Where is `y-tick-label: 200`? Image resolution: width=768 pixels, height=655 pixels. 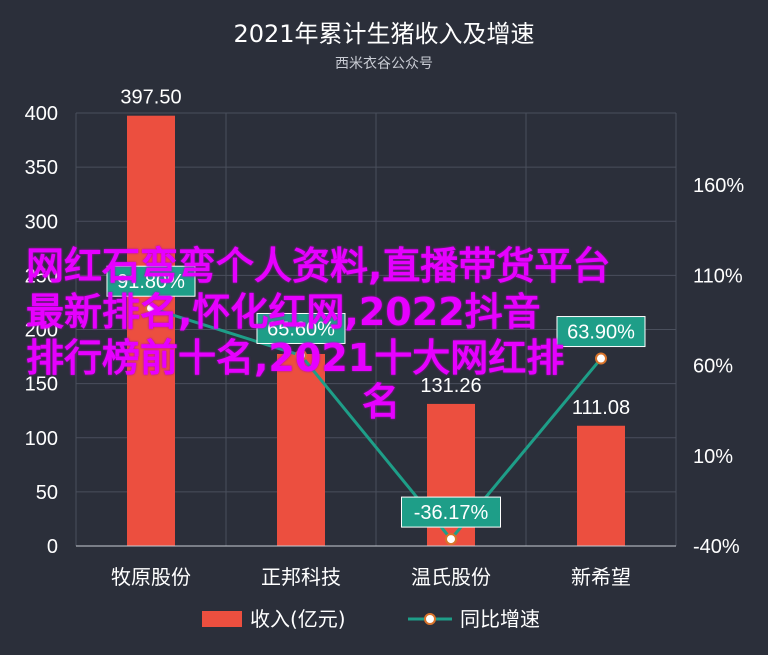 y-tick-label: 200 is located at coordinates (41, 331).